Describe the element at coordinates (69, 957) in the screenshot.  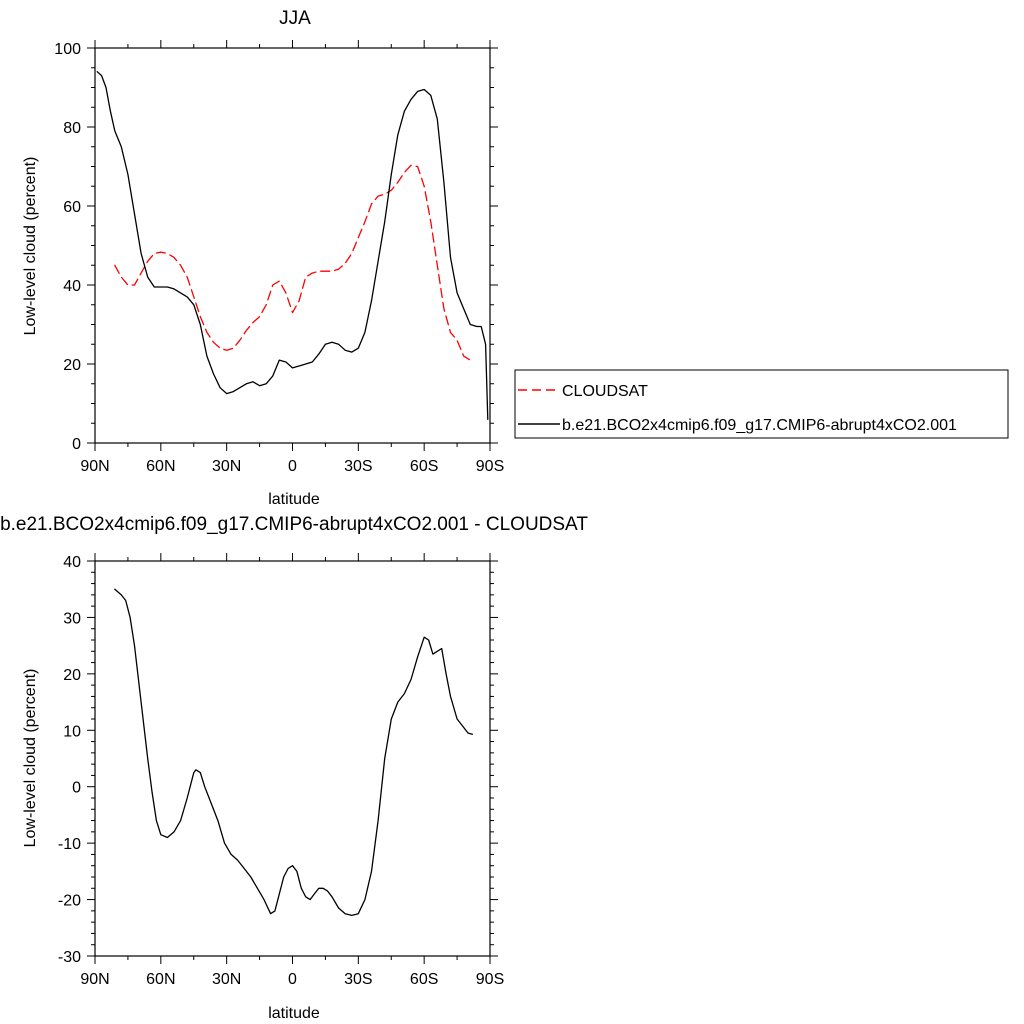
I see `y-tick-label-bottom: -30` at that location.